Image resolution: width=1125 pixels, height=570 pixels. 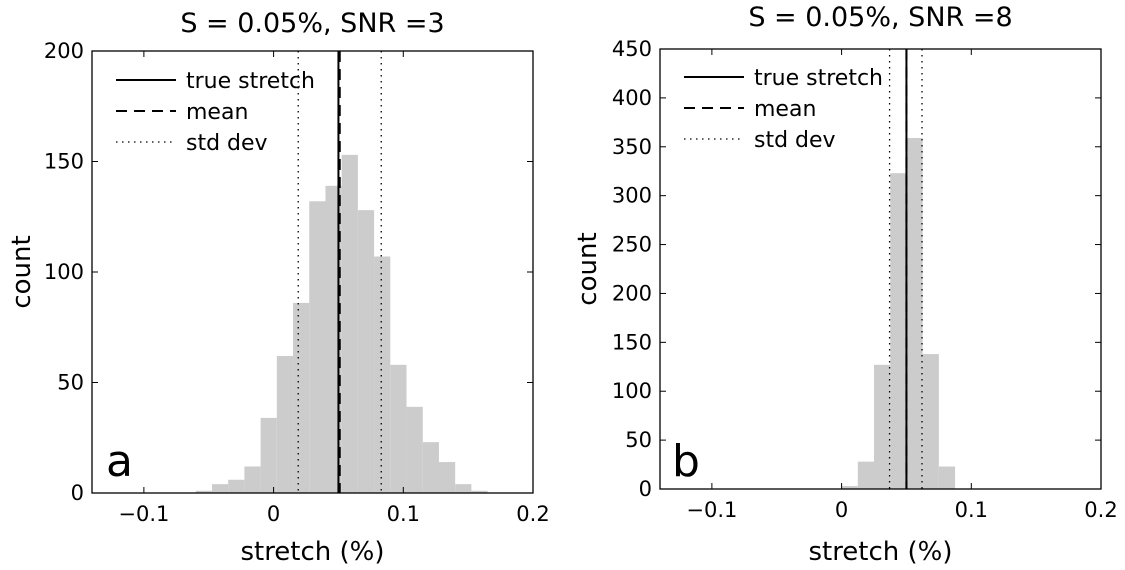 I want to click on chart-title: S = 0.05%, SNR =8, so click(x=880, y=17).